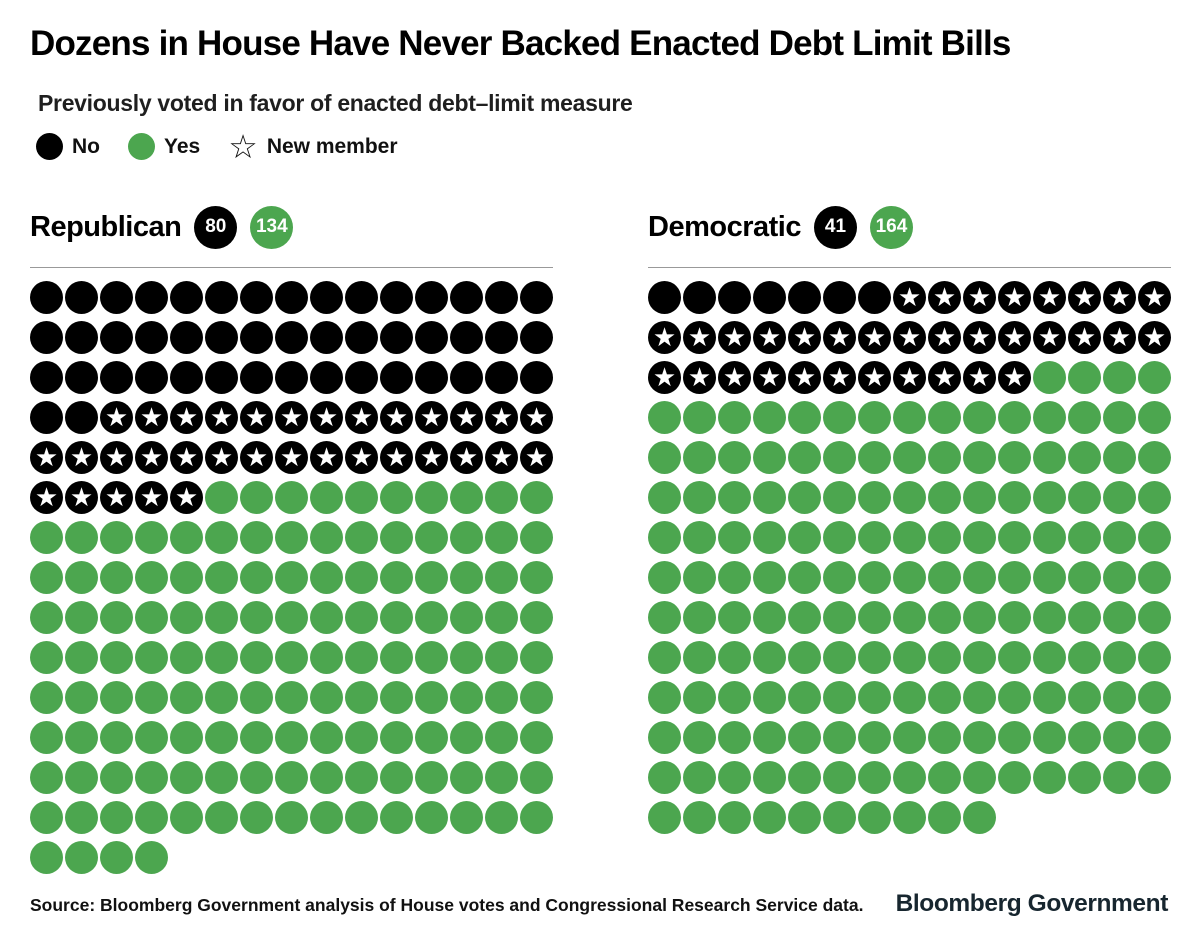 The image size is (1200, 939). Describe the element at coordinates (272, 227) in the screenshot. I see `republican-yes-count-badge: 134` at that location.